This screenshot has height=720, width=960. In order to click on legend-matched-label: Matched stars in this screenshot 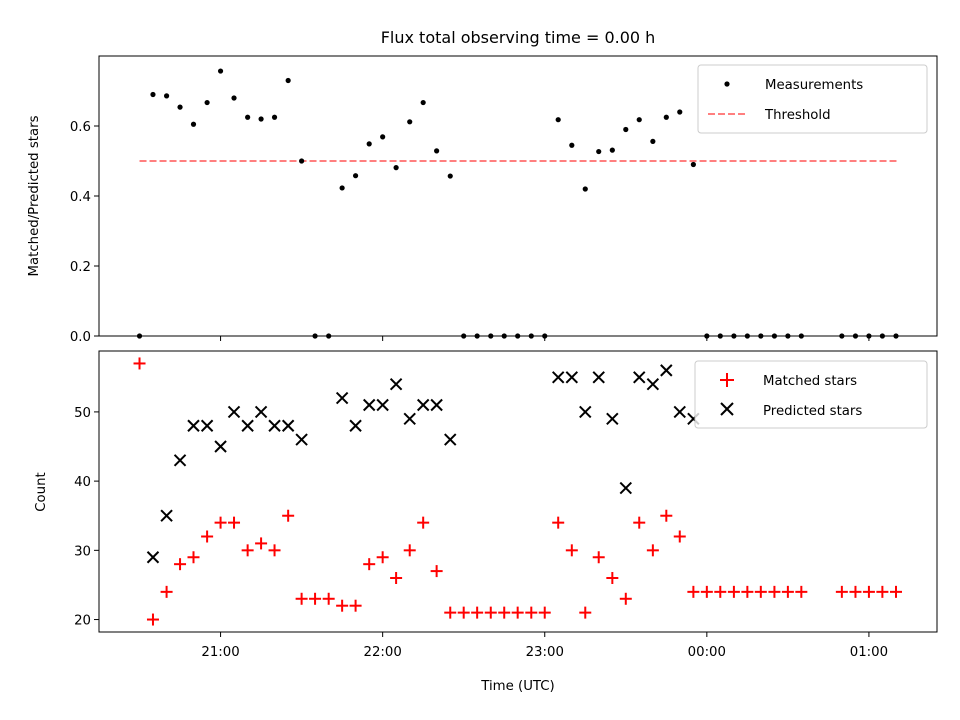, I will do `click(810, 381)`.